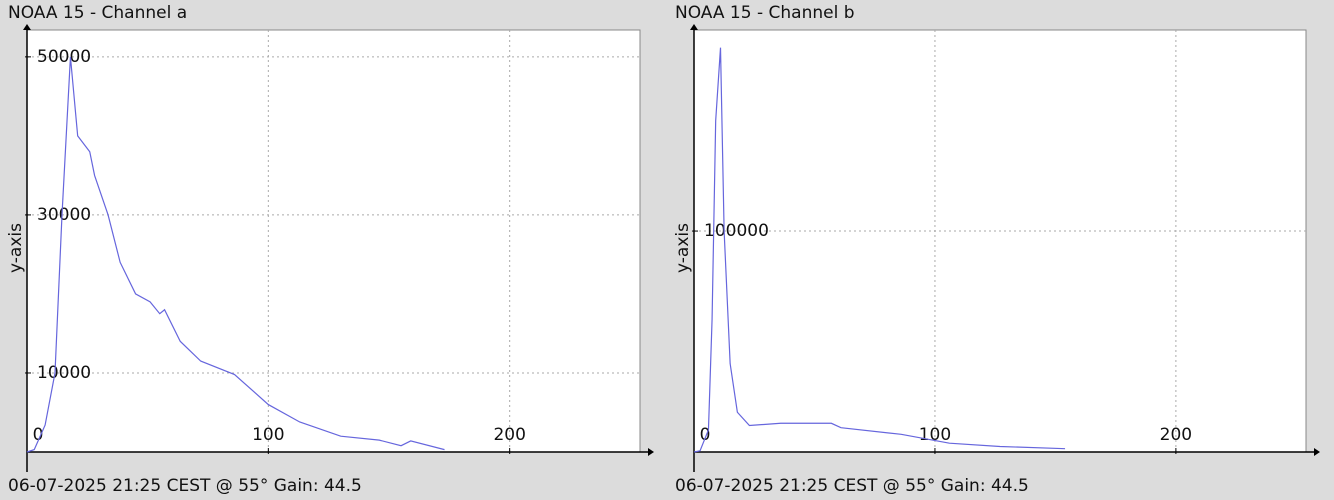  I want to click on y-tick-label: 100000, so click(736, 231).